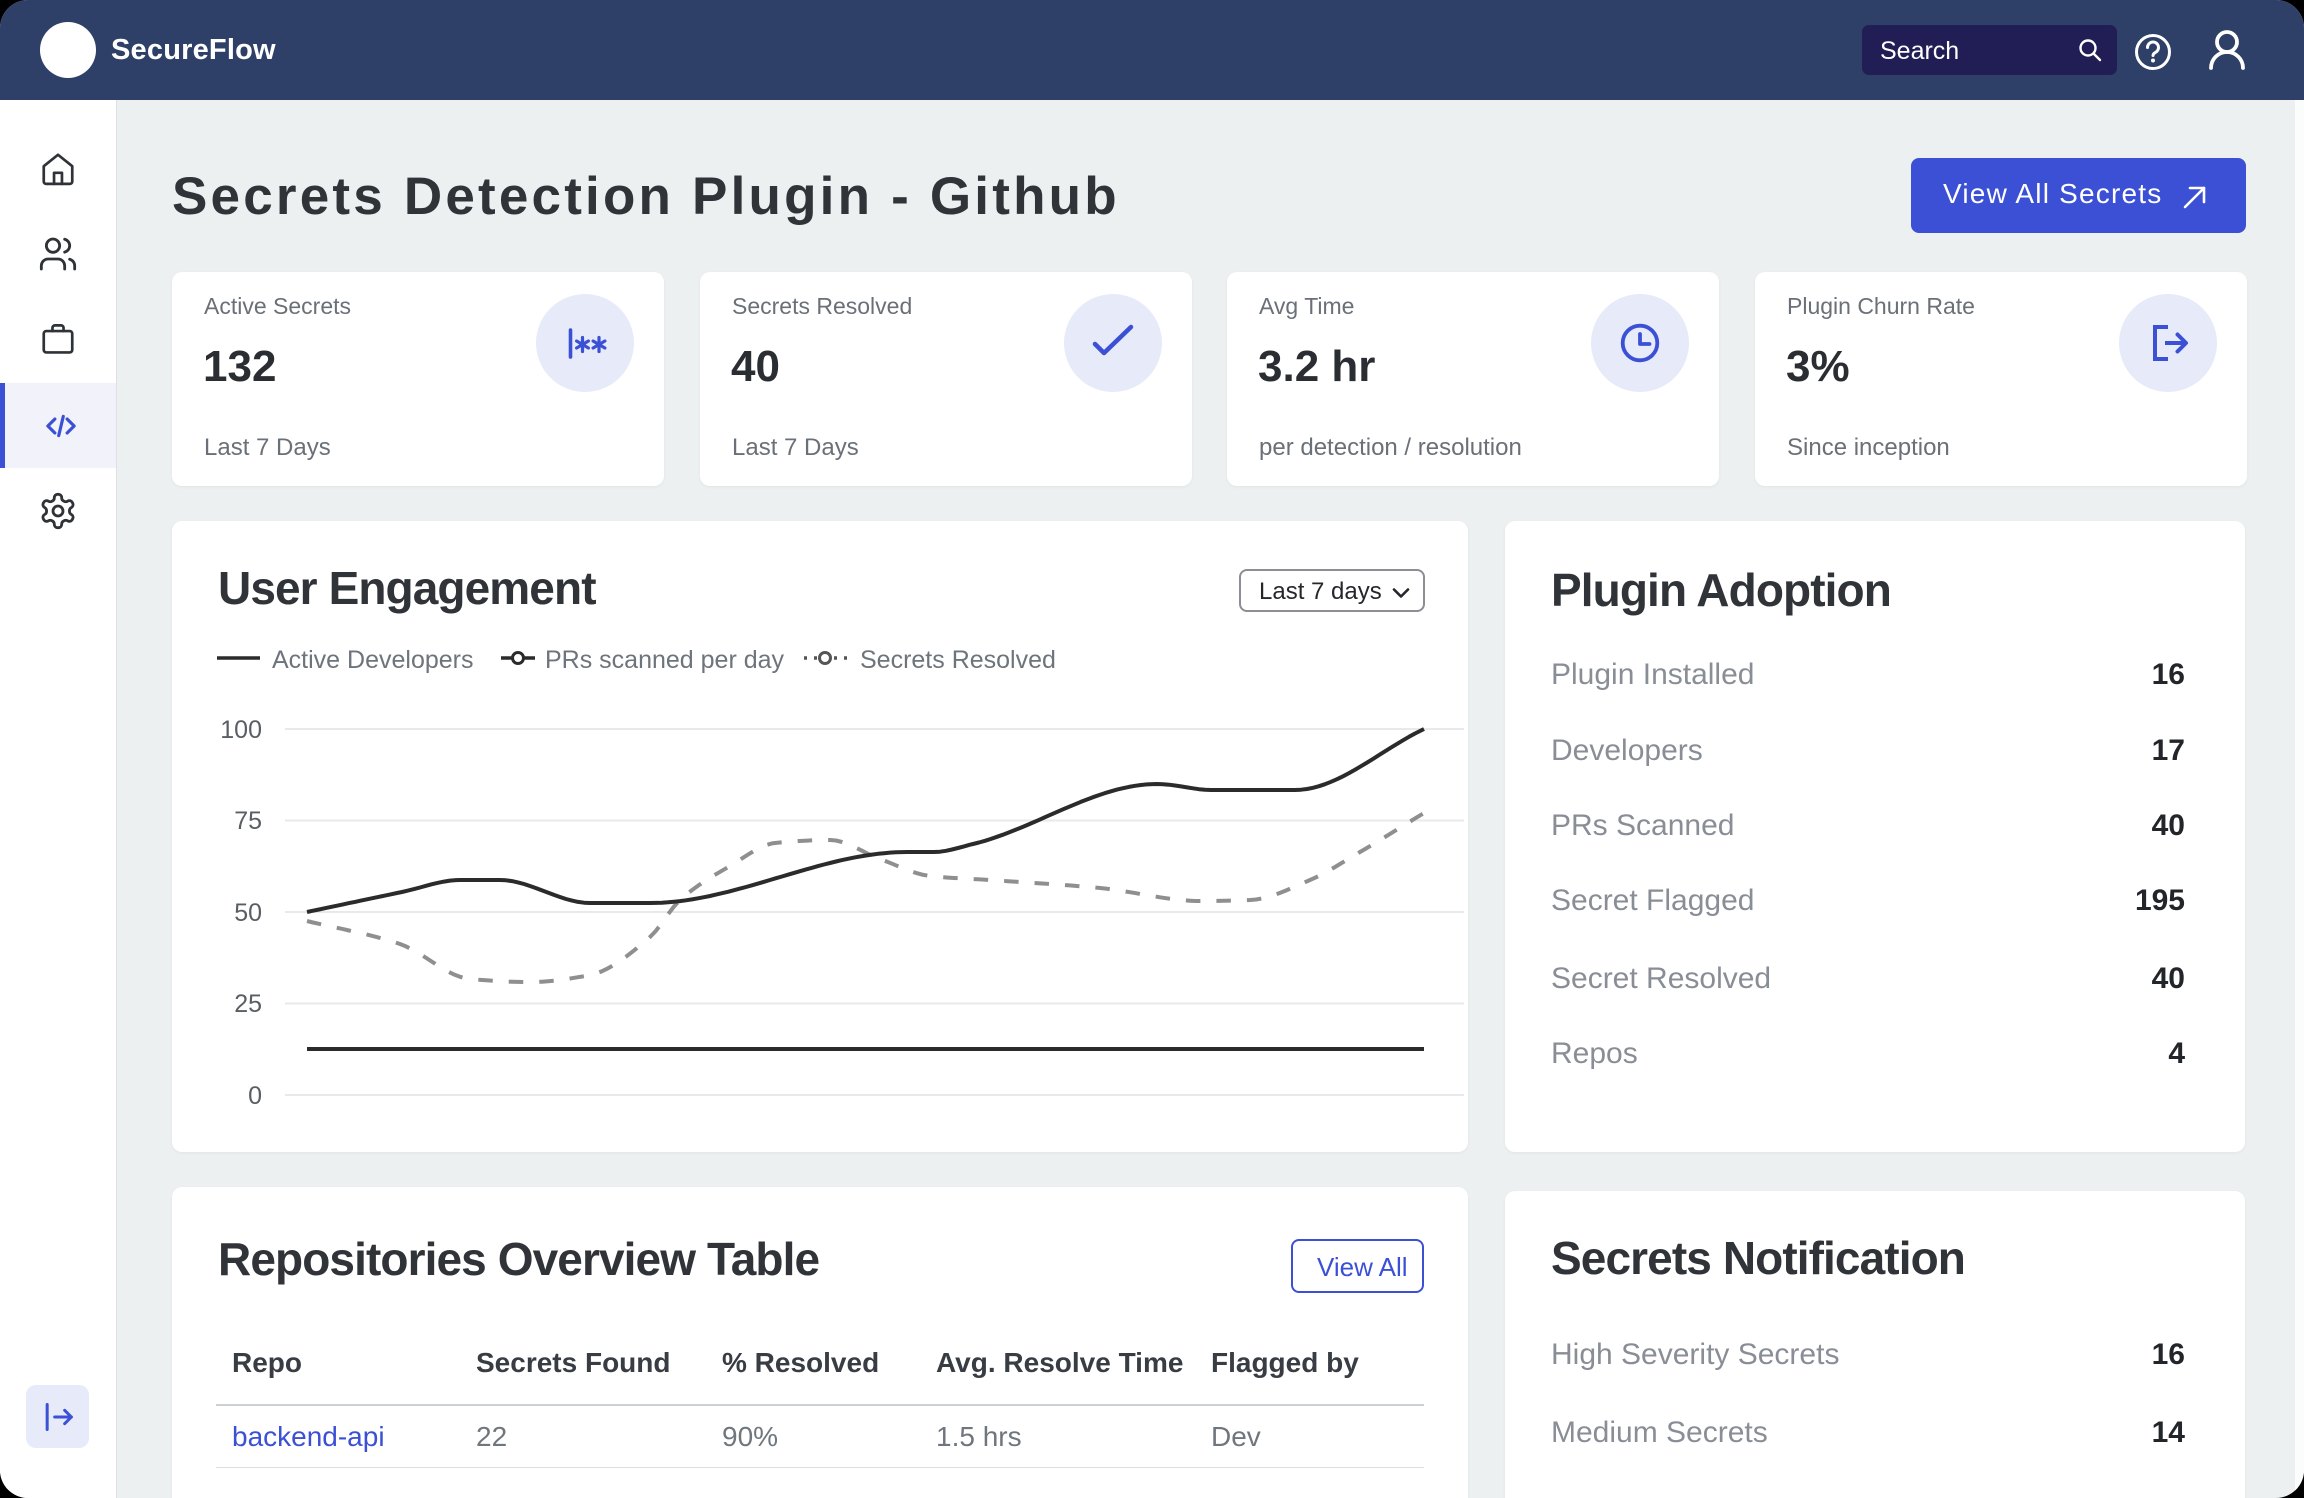 Image resolution: width=2304 pixels, height=1498 pixels. I want to click on svg-text: 50, so click(248, 913).